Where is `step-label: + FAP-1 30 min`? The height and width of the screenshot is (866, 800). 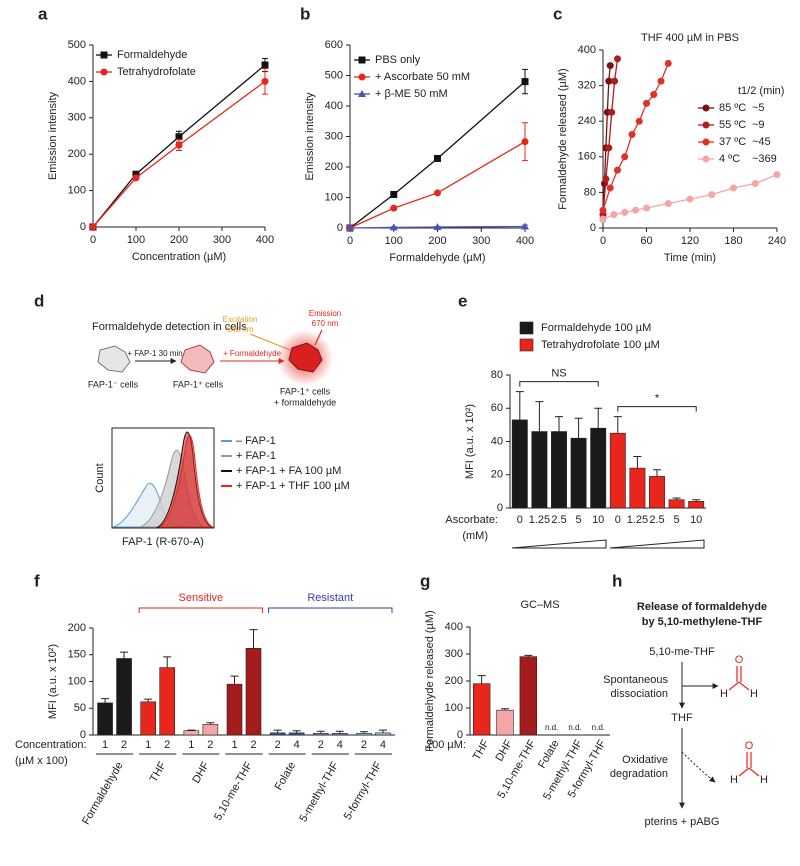 step-label: + FAP-1 30 min is located at coordinates (154, 353).